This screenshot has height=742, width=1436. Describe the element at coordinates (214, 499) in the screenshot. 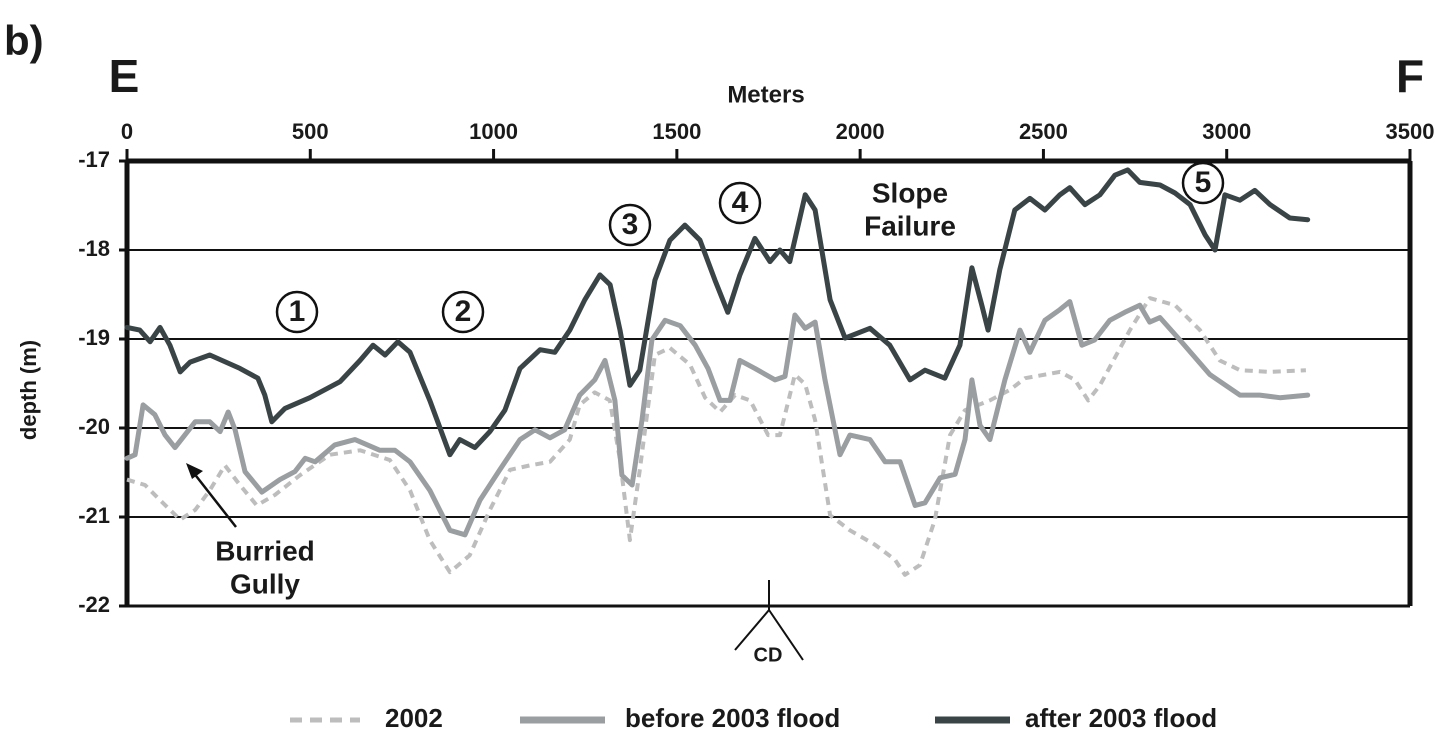

I see `arrow` at that location.